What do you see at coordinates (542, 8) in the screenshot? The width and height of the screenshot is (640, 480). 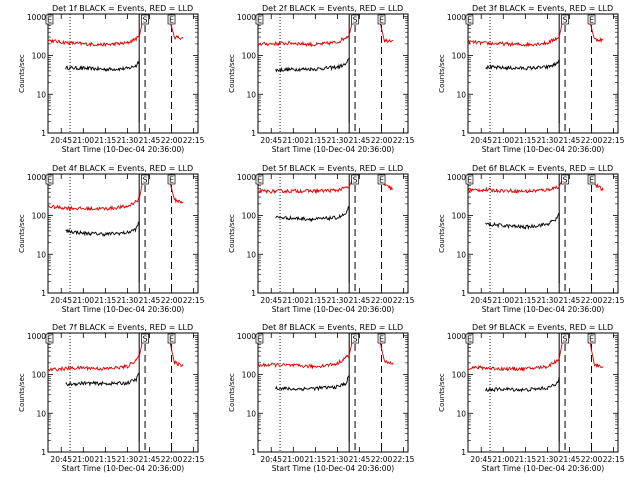 I see `panel-title: Det 3f BLACK = Events, RED = LLD` at bounding box center [542, 8].